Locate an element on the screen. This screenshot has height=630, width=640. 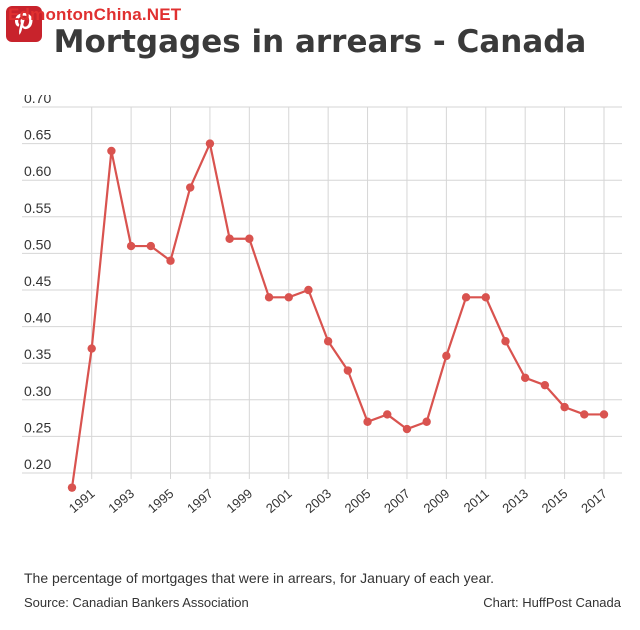
pinterest-icon is located at coordinates (24, 24).